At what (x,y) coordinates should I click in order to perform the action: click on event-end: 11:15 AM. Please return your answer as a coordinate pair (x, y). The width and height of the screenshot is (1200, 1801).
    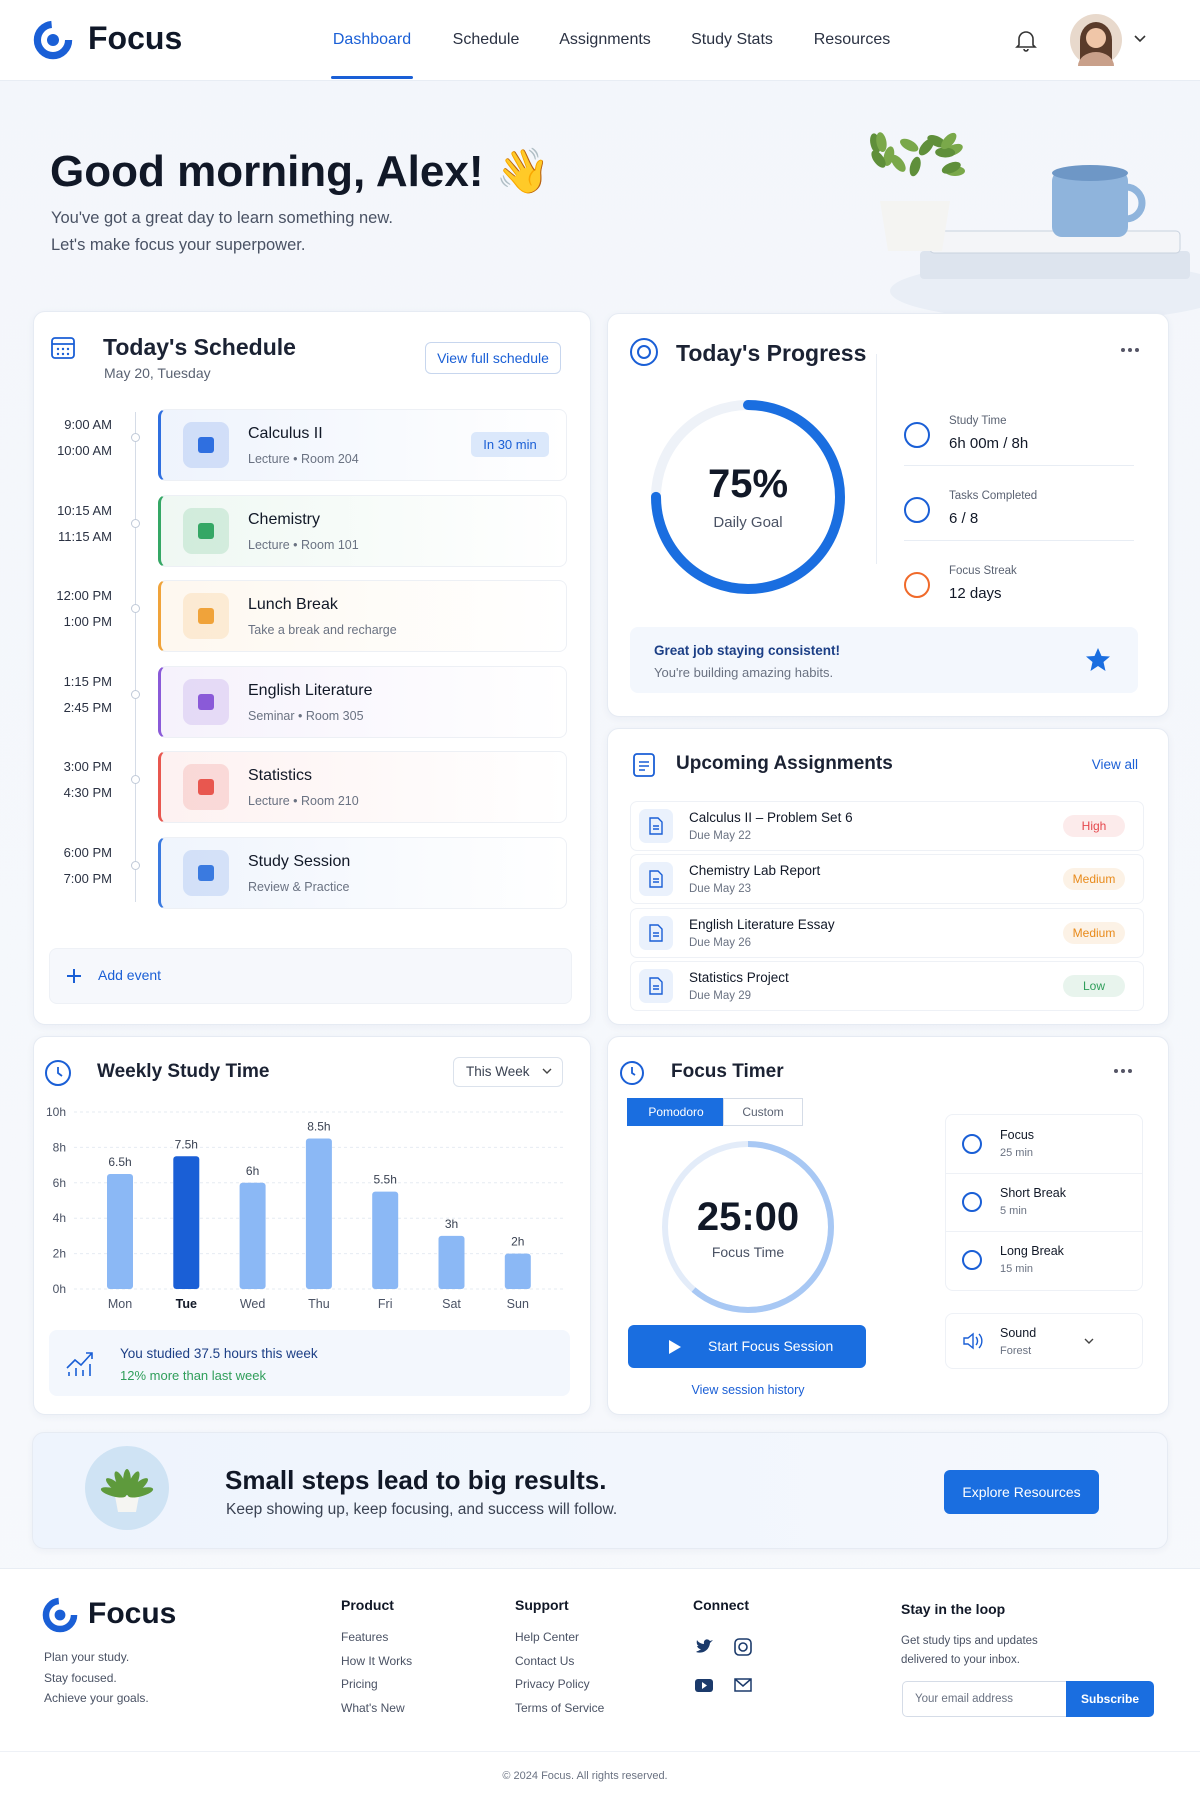
    Looking at the image, I should click on (85, 536).